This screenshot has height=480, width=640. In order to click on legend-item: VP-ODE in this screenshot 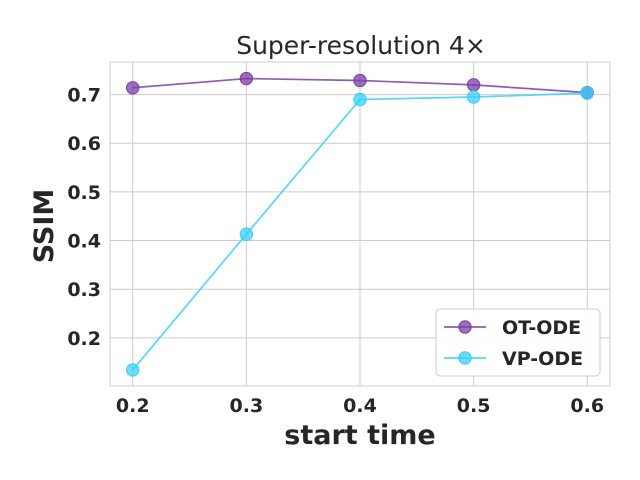, I will do `click(513, 359)`.